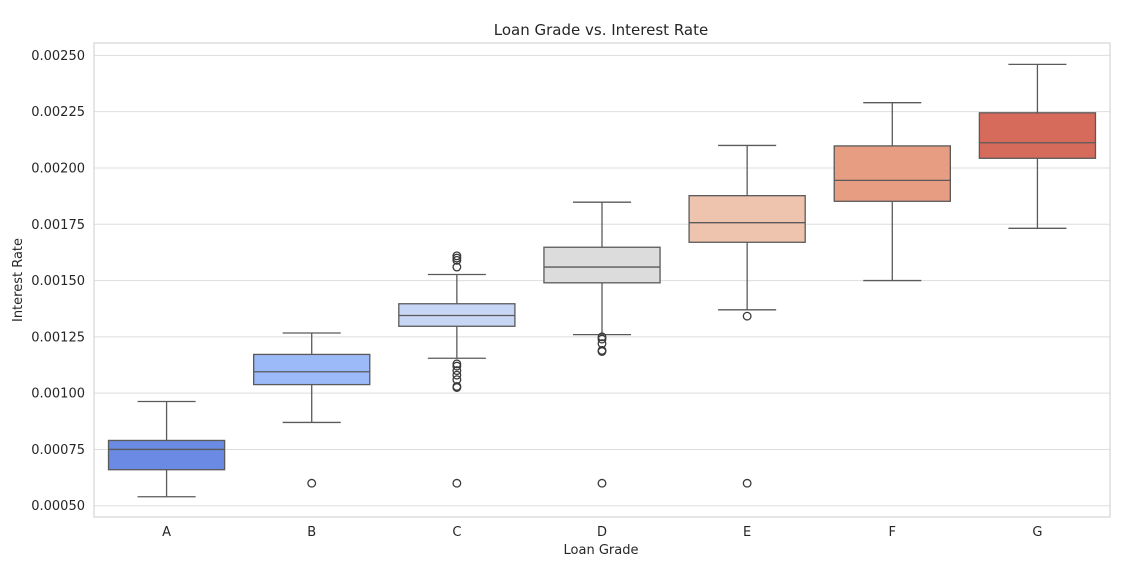 The width and height of the screenshot is (1127, 566). I want to click on box-B, so click(312, 410).